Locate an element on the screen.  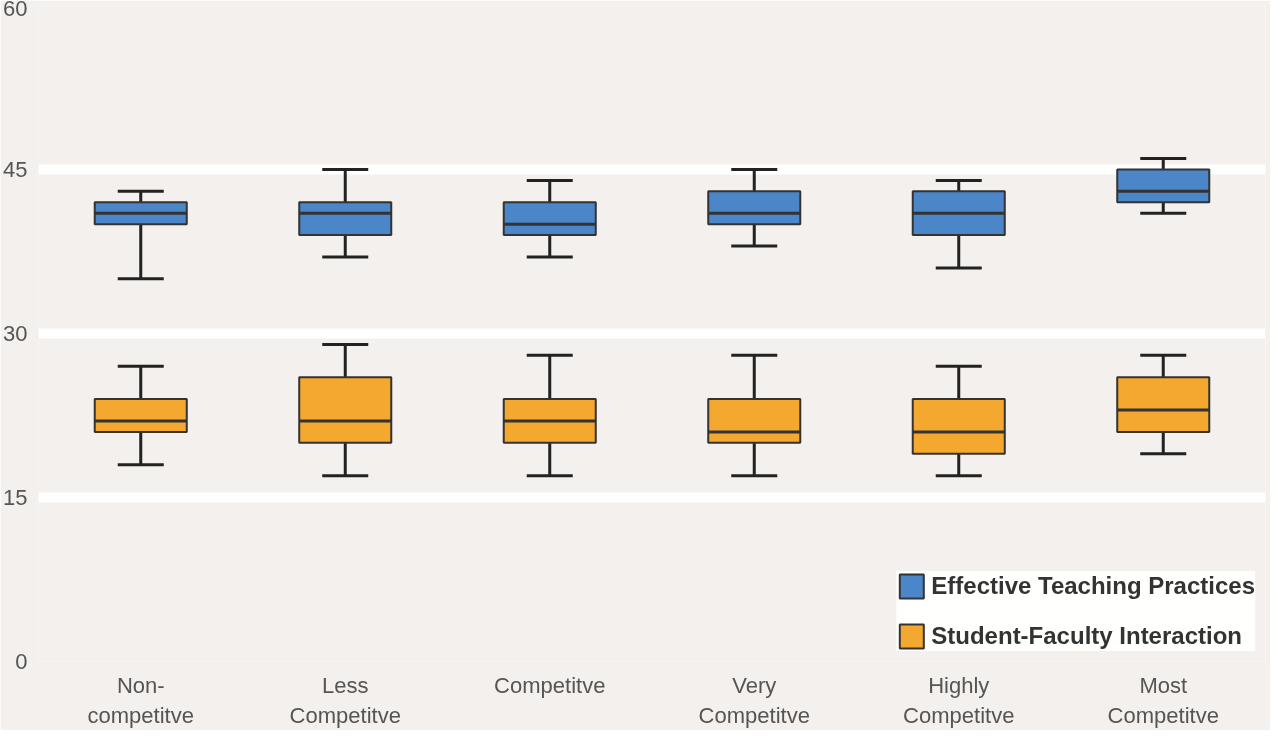
y-tick-label: 45 is located at coordinates (15, 169).